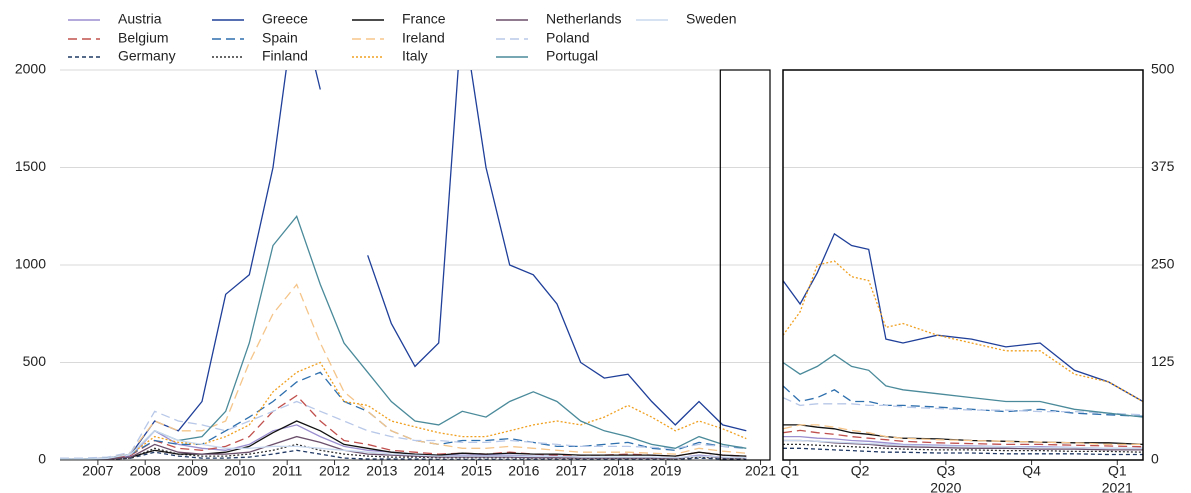 The height and width of the screenshot is (493, 1191). I want to click on y-tick-label: 1500, so click(30, 166).